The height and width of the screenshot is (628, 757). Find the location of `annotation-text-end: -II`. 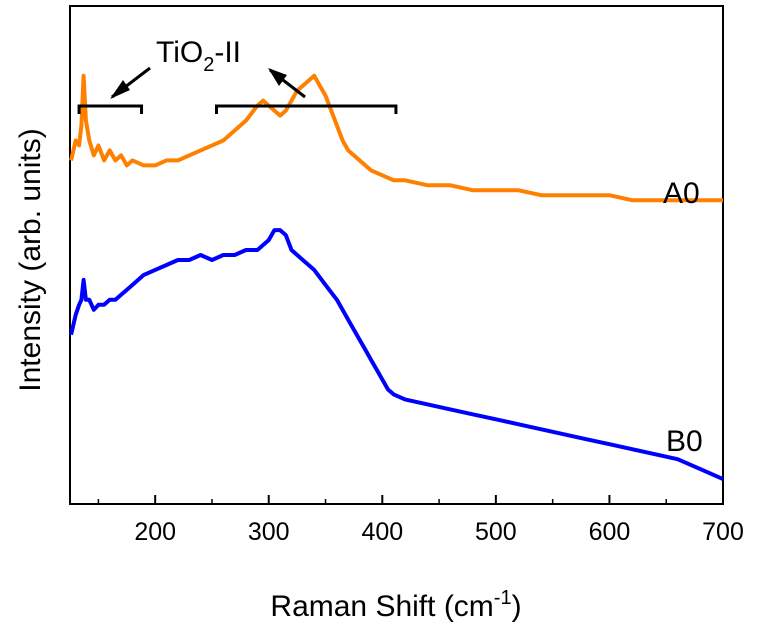

annotation-text-end: -II is located at coordinates (227, 52).